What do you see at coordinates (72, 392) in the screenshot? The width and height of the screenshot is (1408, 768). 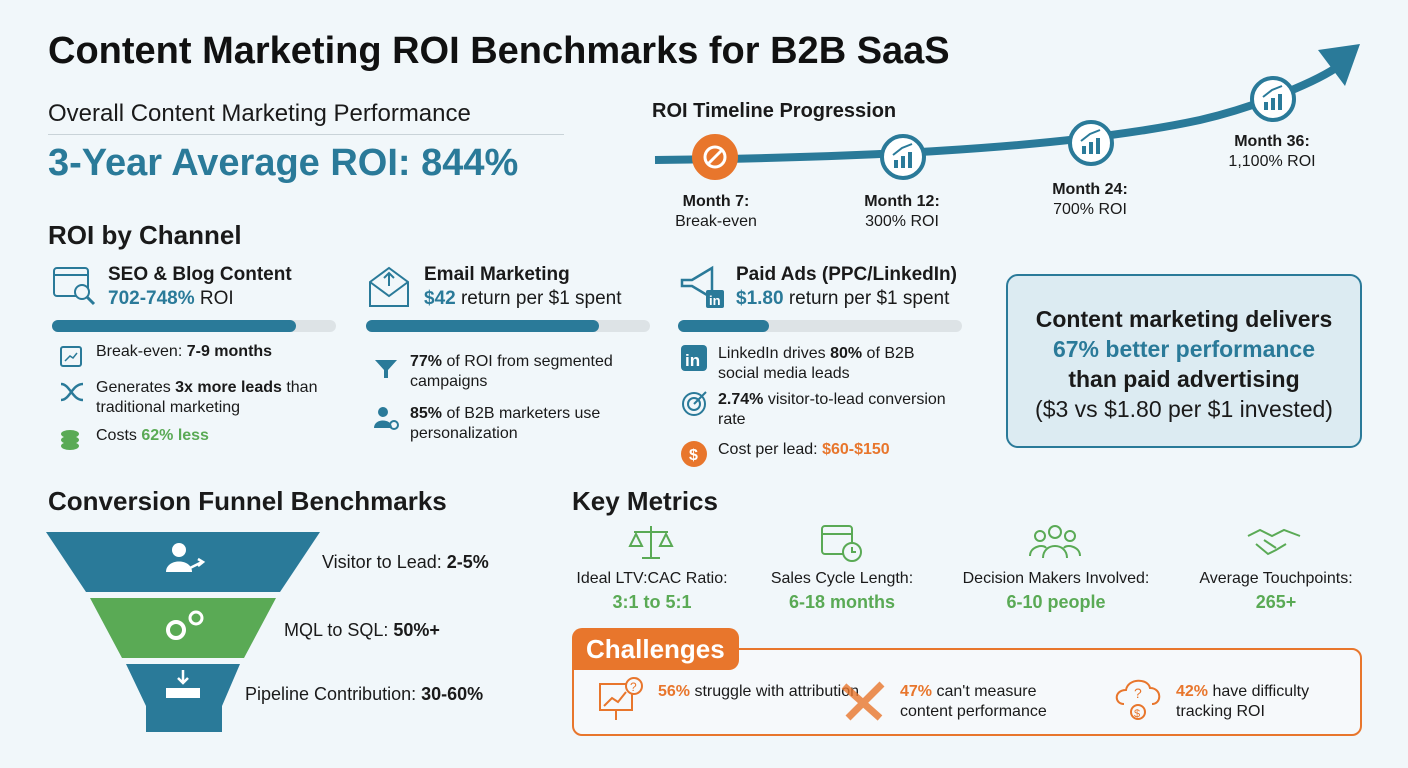 I see `shuffle-arrows-icon` at bounding box center [72, 392].